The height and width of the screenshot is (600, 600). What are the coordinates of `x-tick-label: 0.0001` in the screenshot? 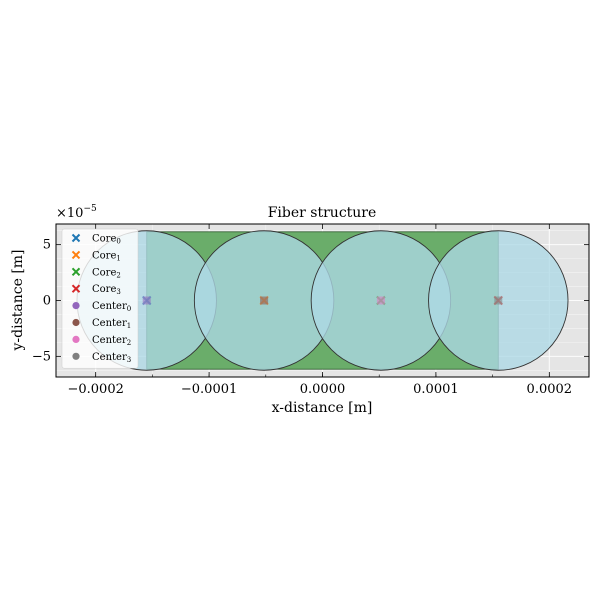 It's located at (436, 389).